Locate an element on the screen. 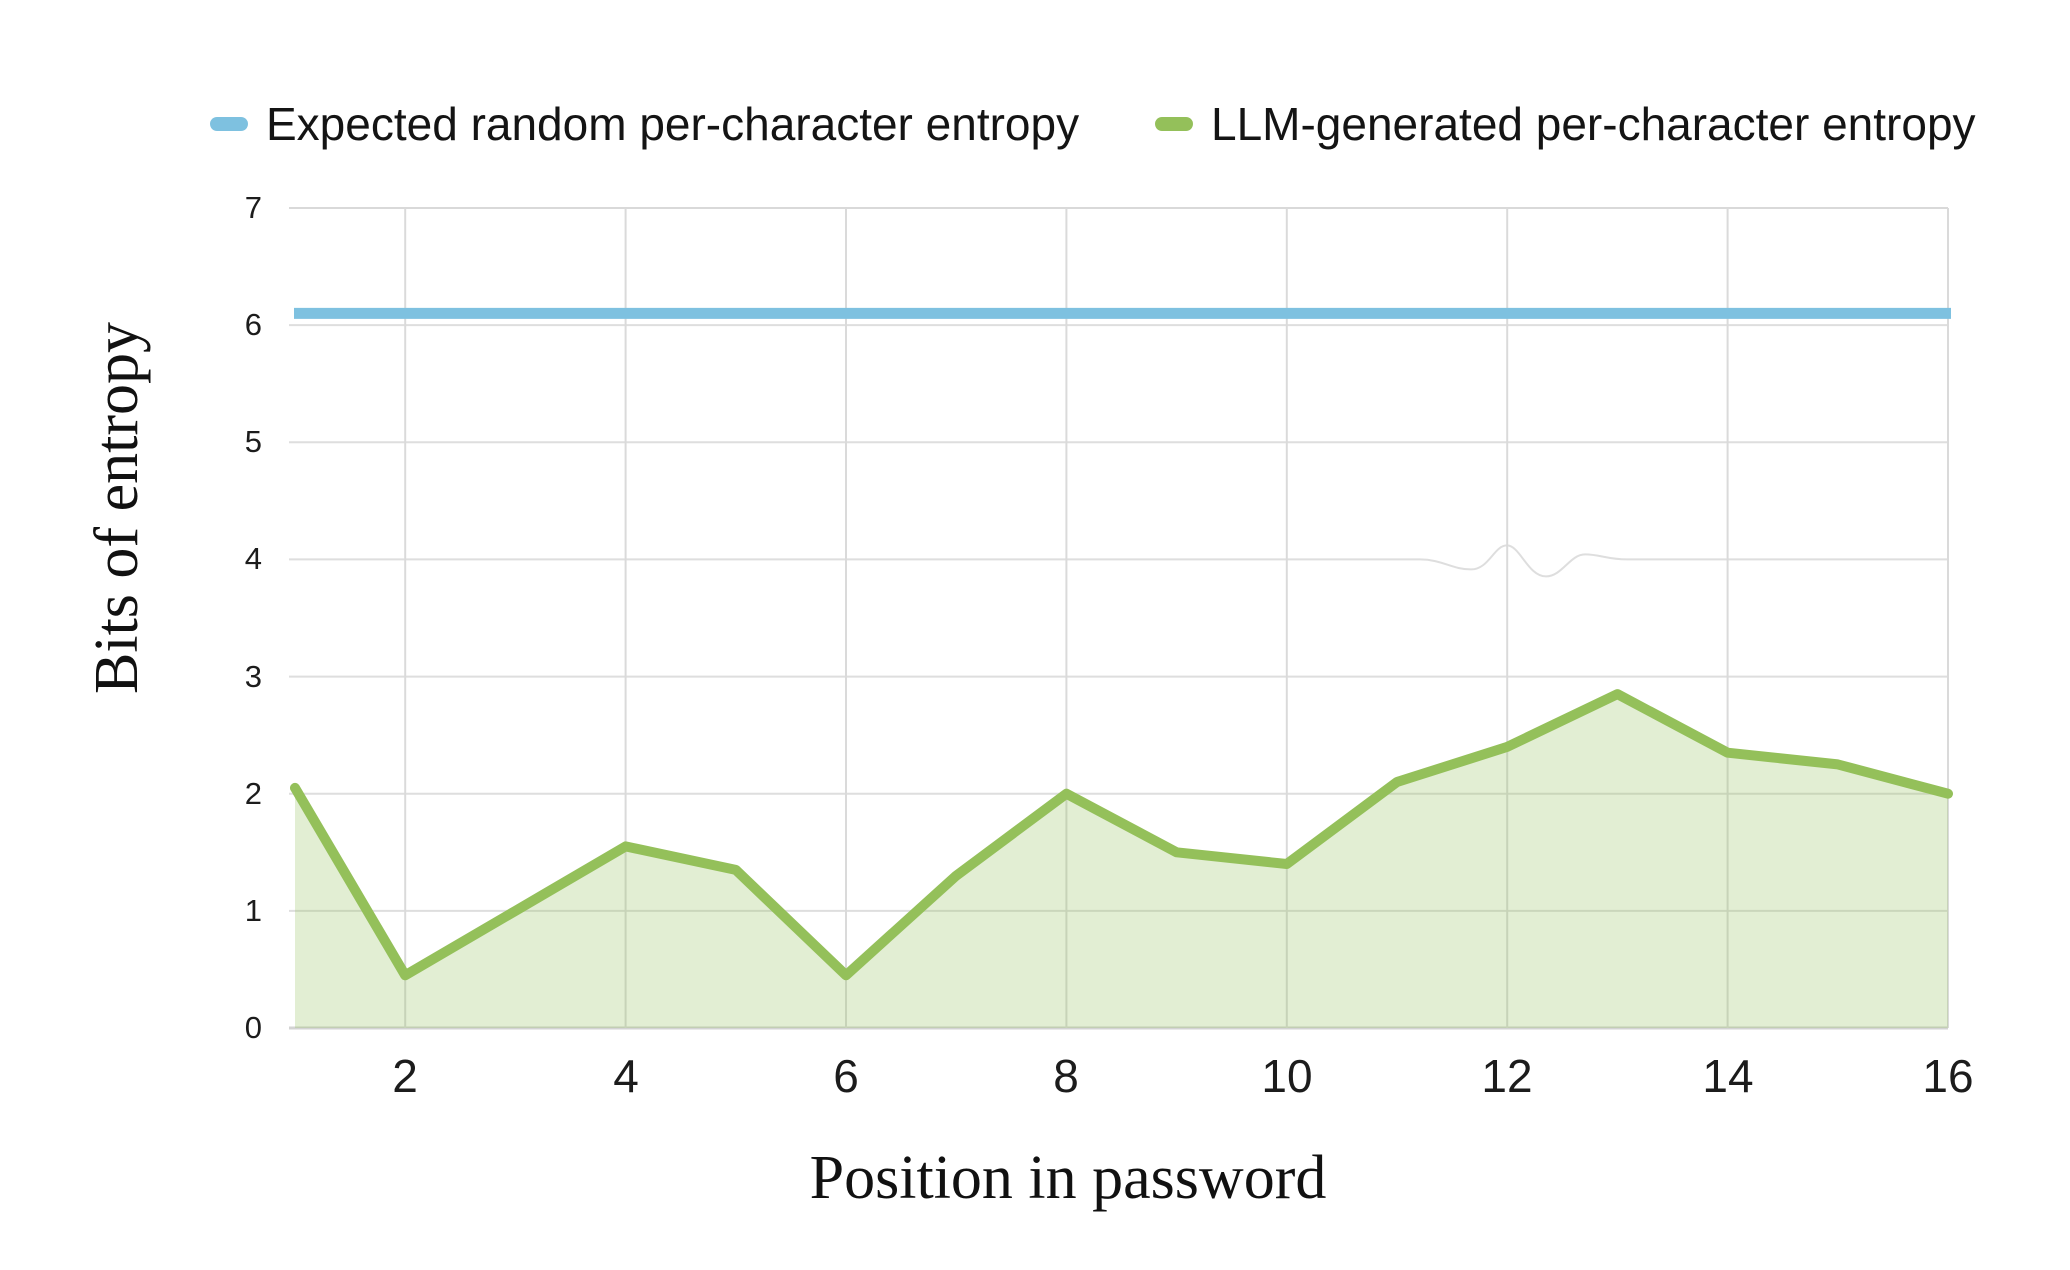 The image size is (2070, 1270). y-tick-label: 6 is located at coordinates (253, 324).